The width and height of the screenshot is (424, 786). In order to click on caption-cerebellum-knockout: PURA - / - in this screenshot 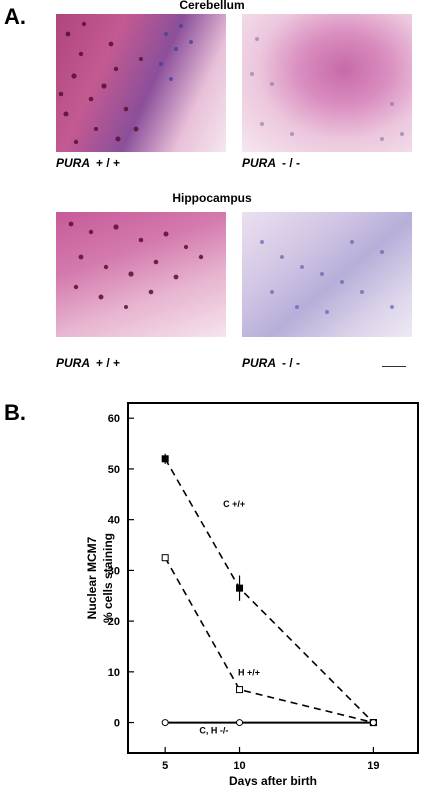, I will do `click(271, 163)`.